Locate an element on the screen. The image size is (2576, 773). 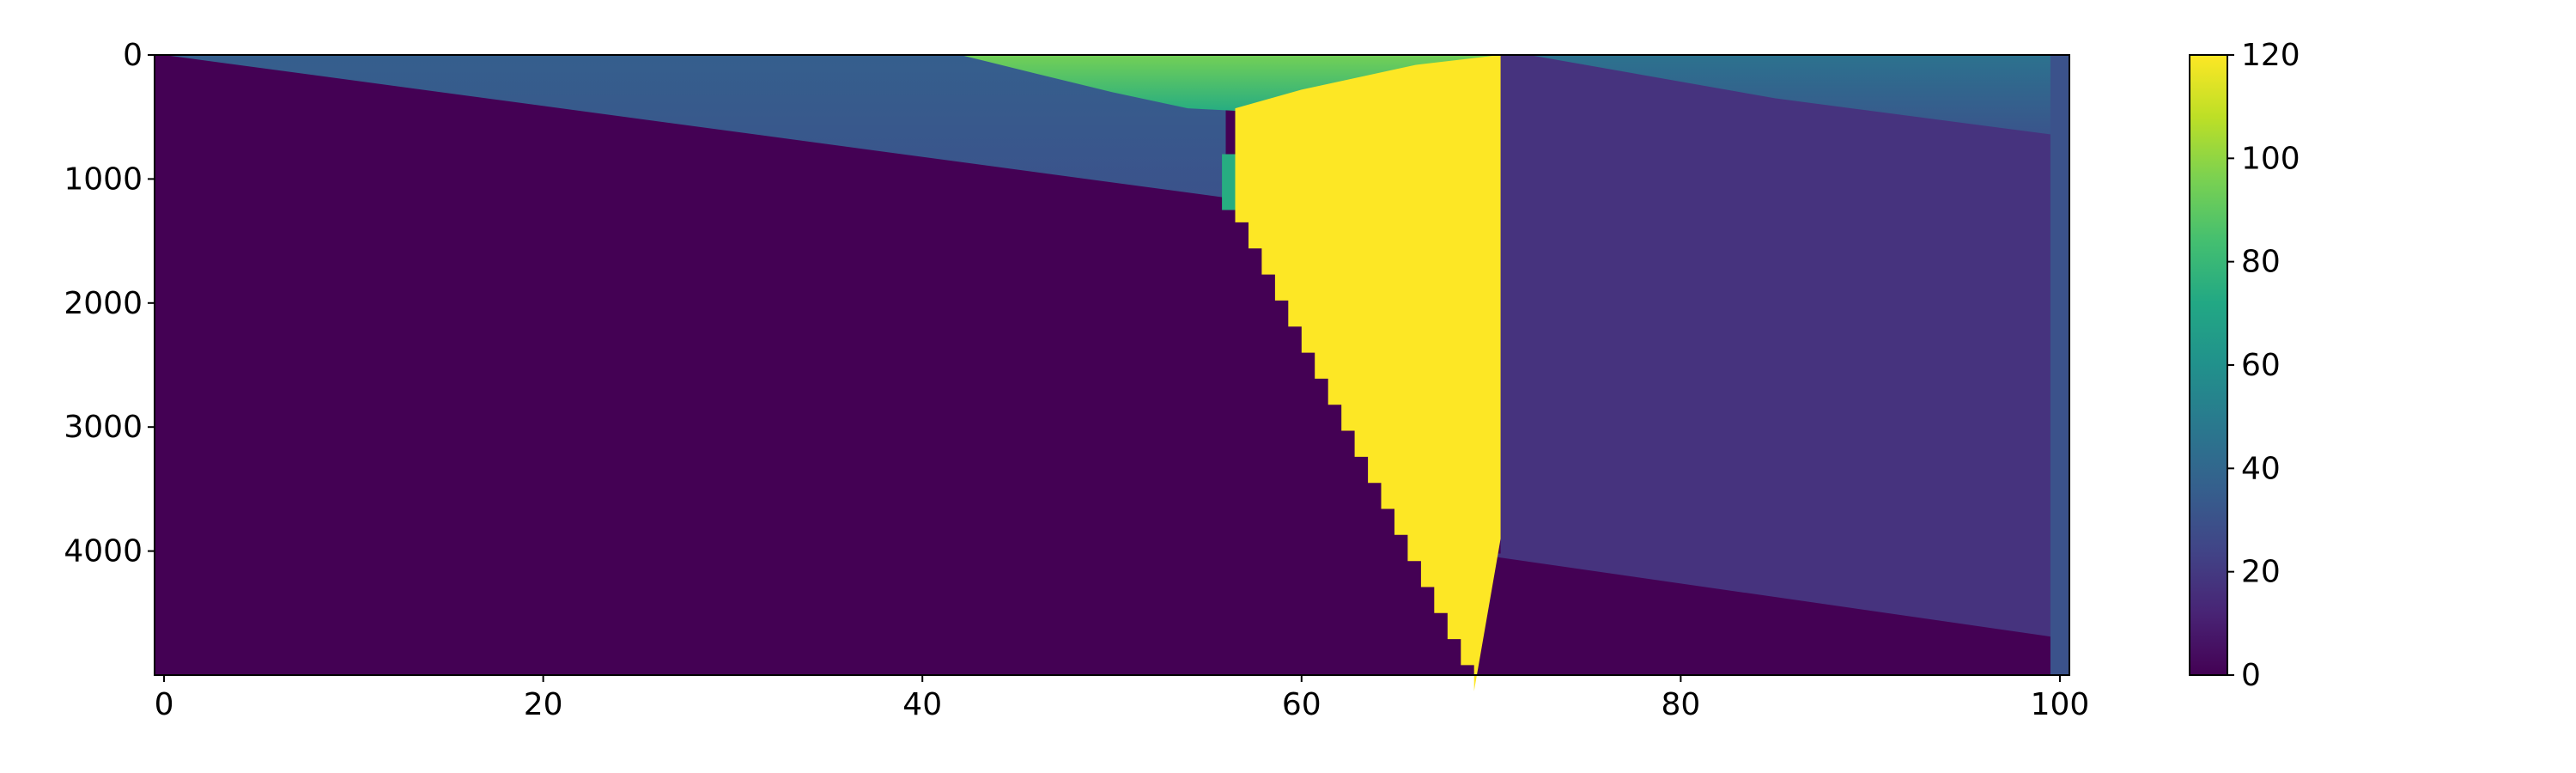
region-top-plume is located at coordinates (1230, 83).